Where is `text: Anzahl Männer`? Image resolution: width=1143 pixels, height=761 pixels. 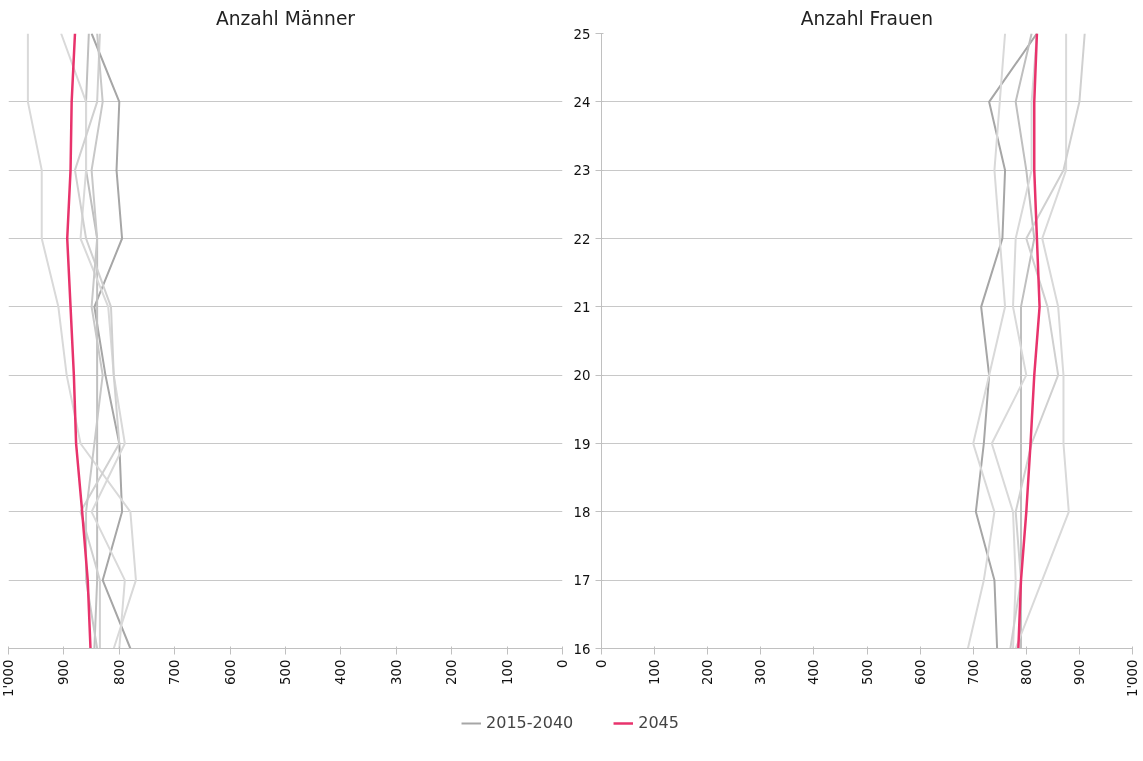 text: Anzahl Männer is located at coordinates (285, 18).